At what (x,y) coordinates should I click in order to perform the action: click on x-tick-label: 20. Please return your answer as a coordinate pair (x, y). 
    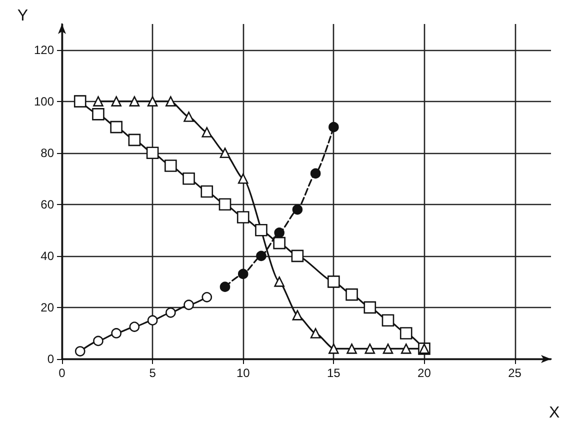
    Looking at the image, I should click on (425, 373).